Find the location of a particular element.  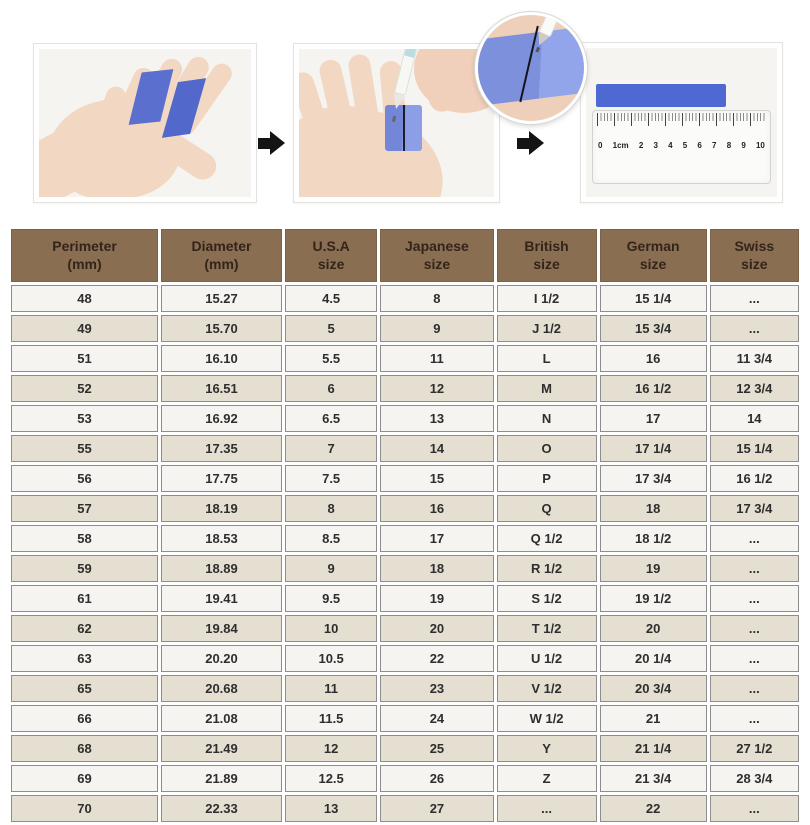

zoom-inset-circle is located at coordinates (531, 68).